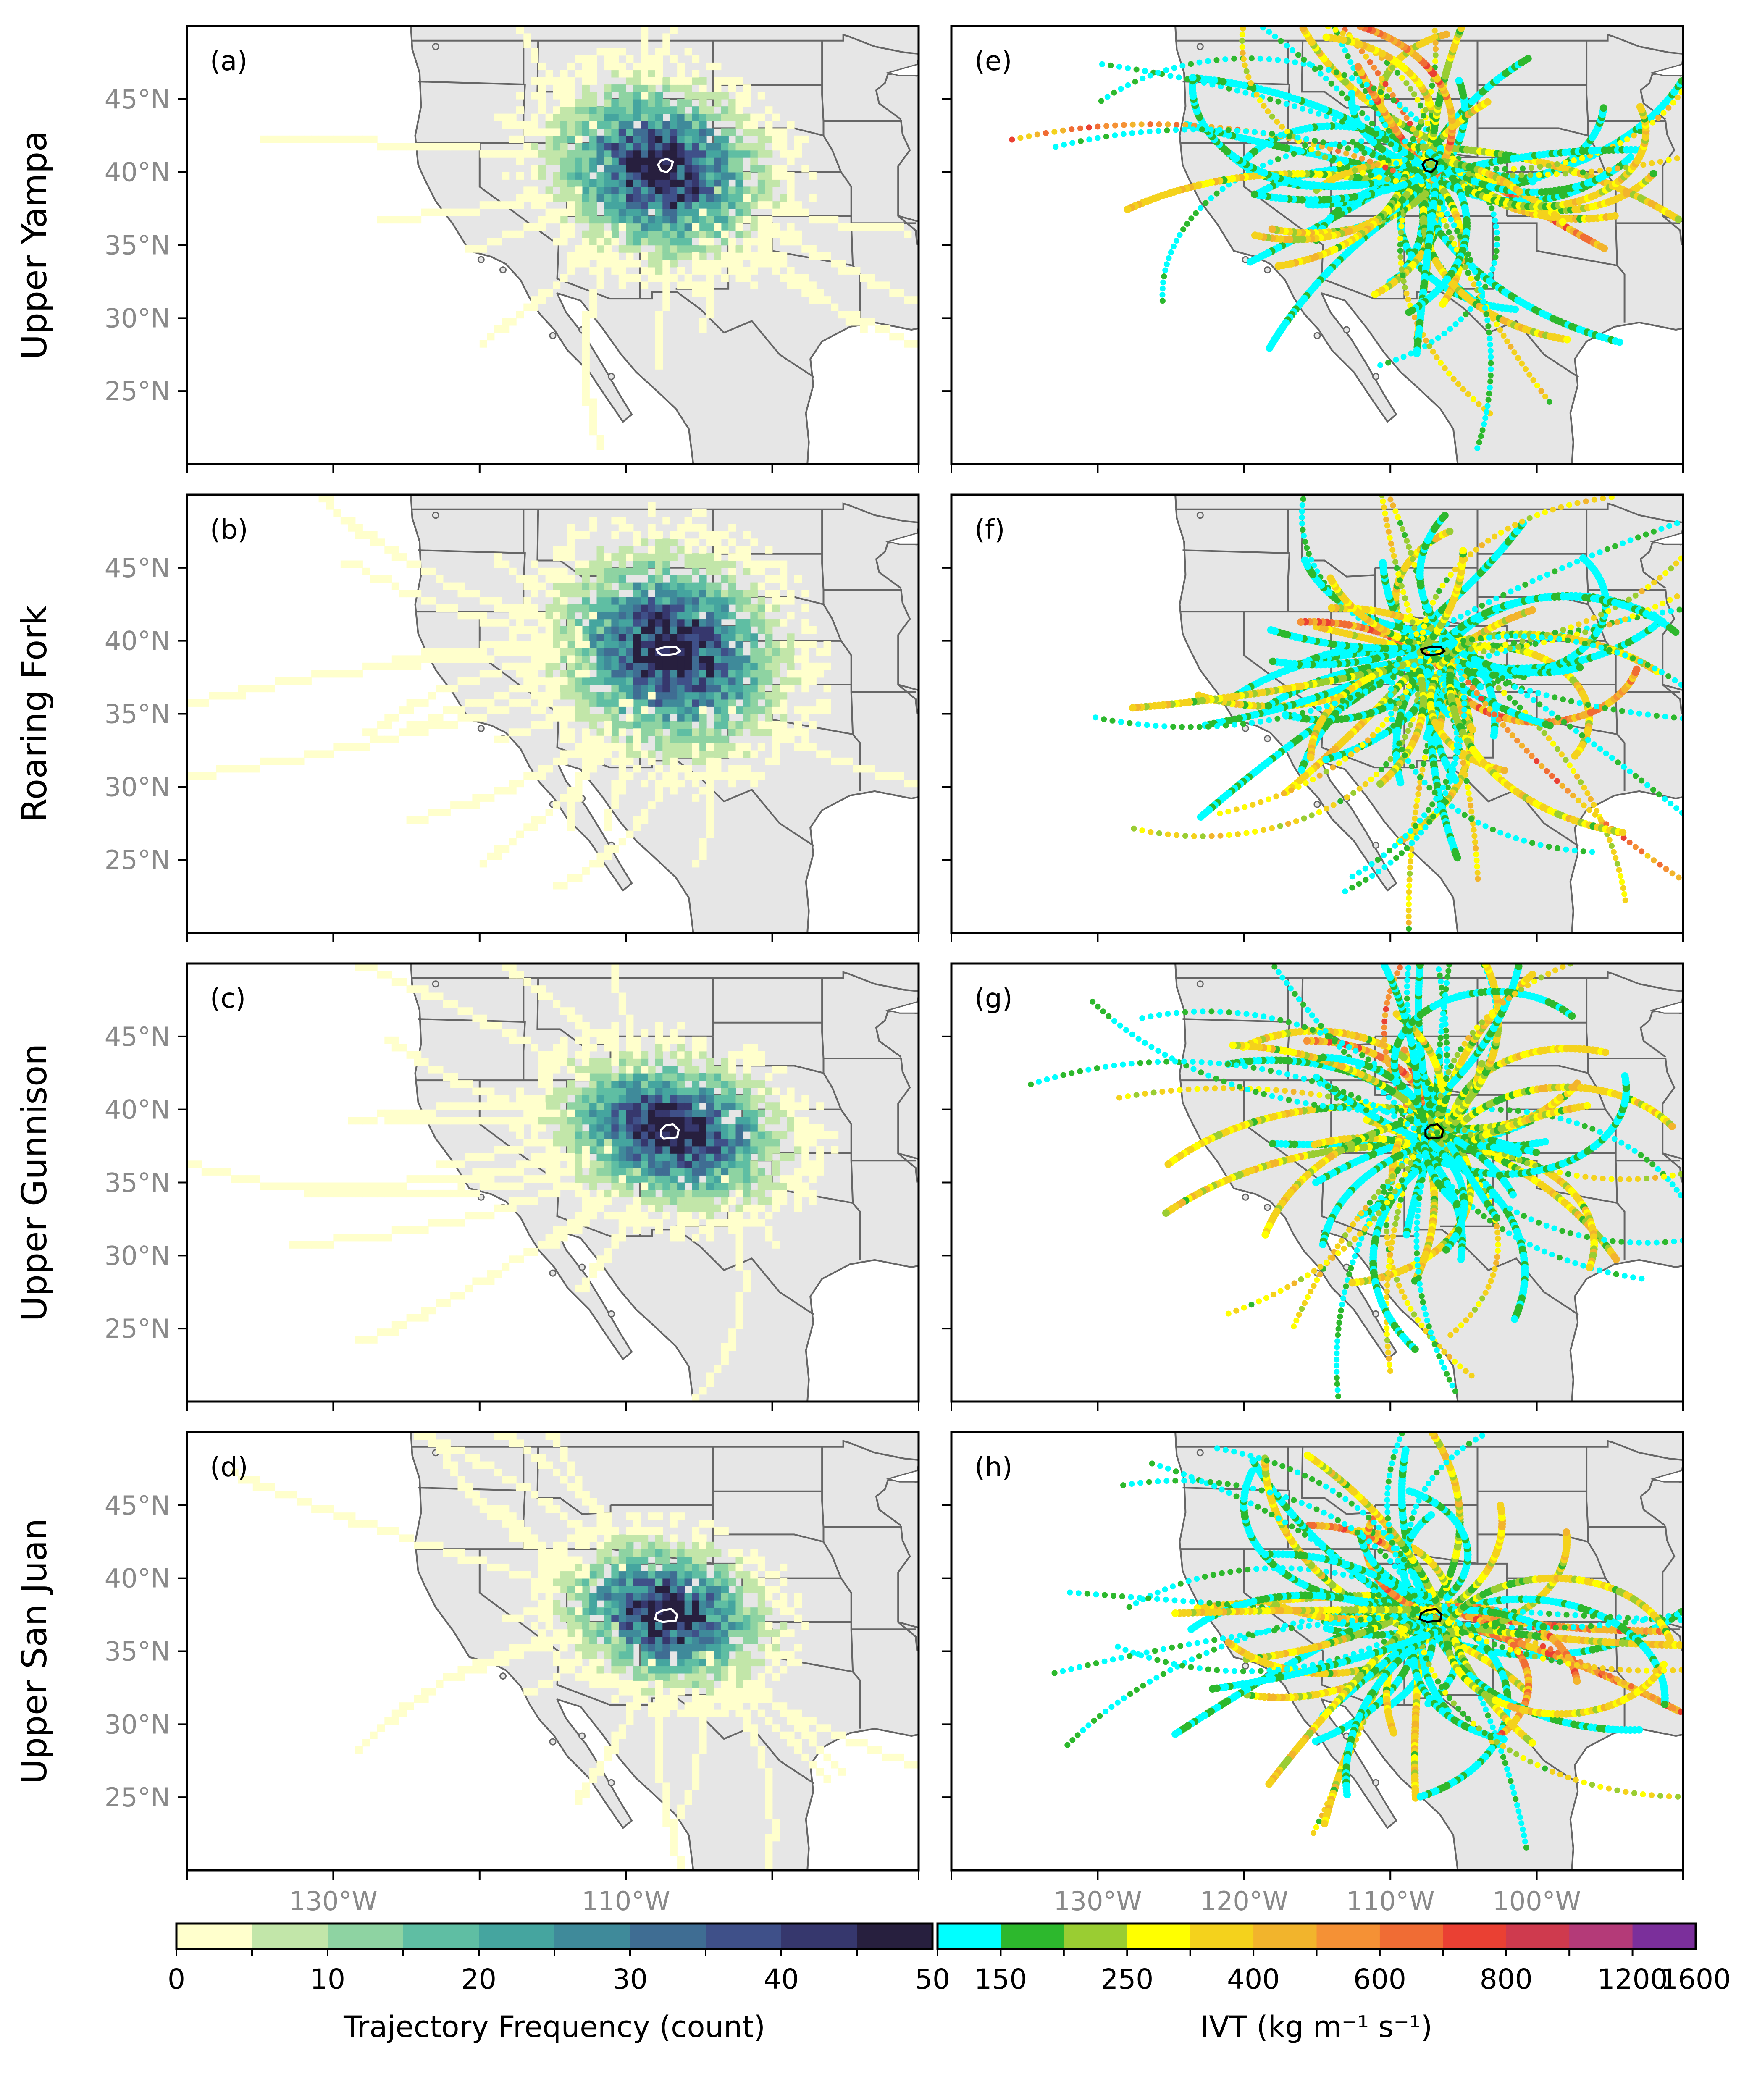 The image size is (1757, 2100). Describe the element at coordinates (626, 1901) in the screenshot. I see `lon-tick-label: 110°W` at that location.